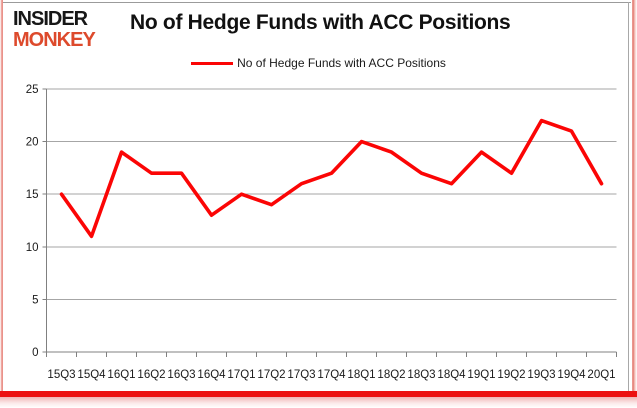 Image resolution: width=637 pixels, height=408 pixels. Describe the element at coordinates (121, 375) in the screenshot. I see `x-tick-label: 16Q1` at that location.